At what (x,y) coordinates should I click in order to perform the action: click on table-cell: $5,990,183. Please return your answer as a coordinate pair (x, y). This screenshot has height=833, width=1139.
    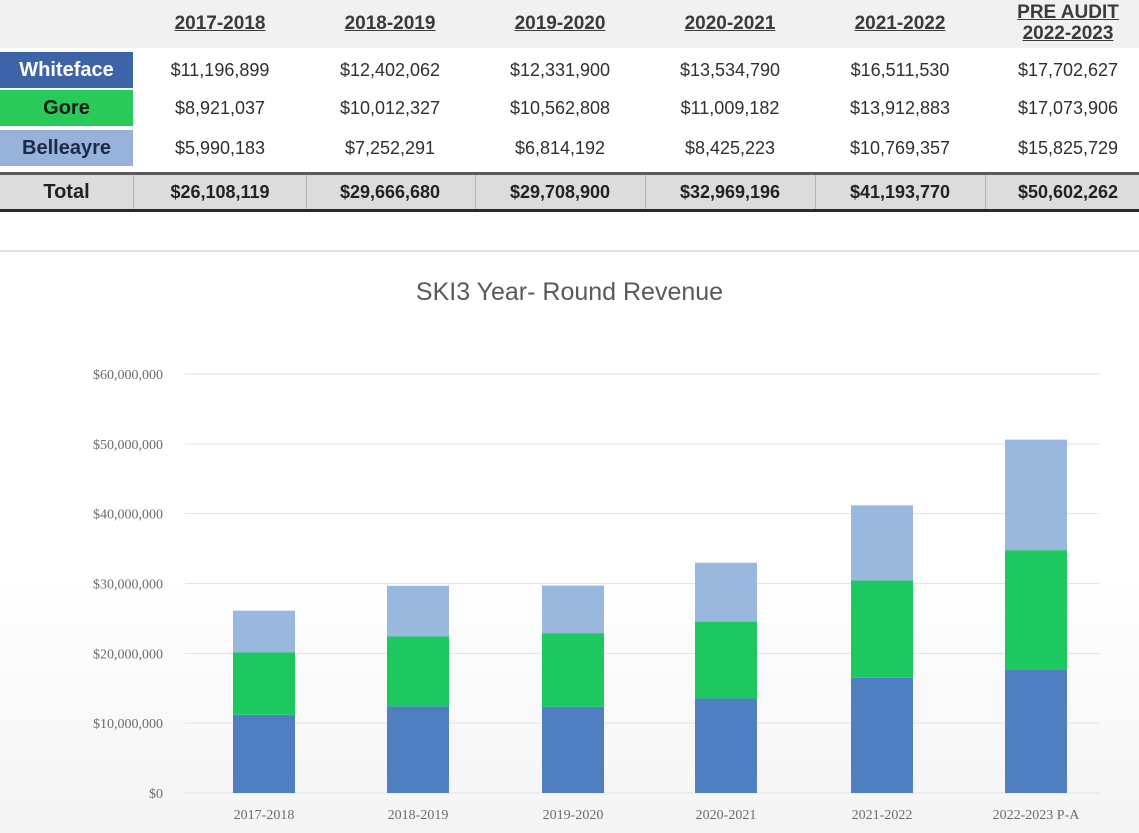
    Looking at the image, I should click on (220, 147).